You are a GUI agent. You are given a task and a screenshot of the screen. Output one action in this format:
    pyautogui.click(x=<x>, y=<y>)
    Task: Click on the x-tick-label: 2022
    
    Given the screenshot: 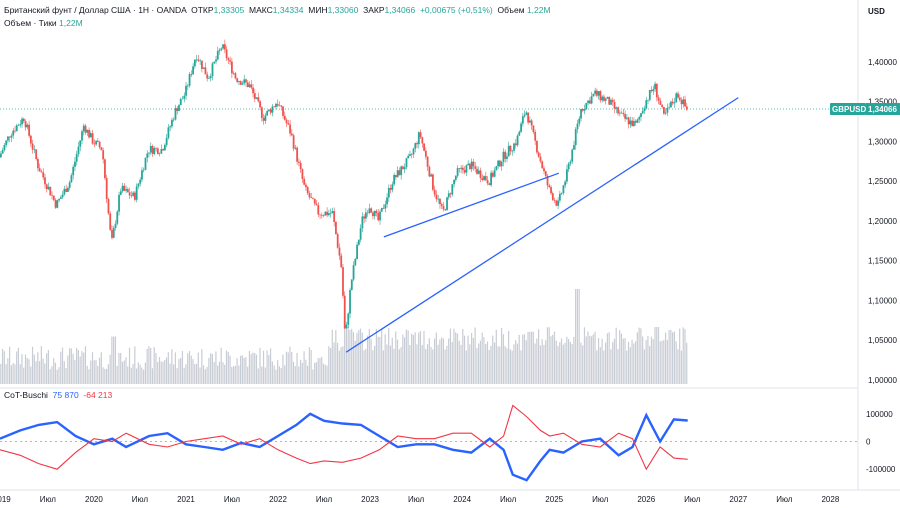 What is the action you would take?
    pyautogui.click(x=278, y=499)
    